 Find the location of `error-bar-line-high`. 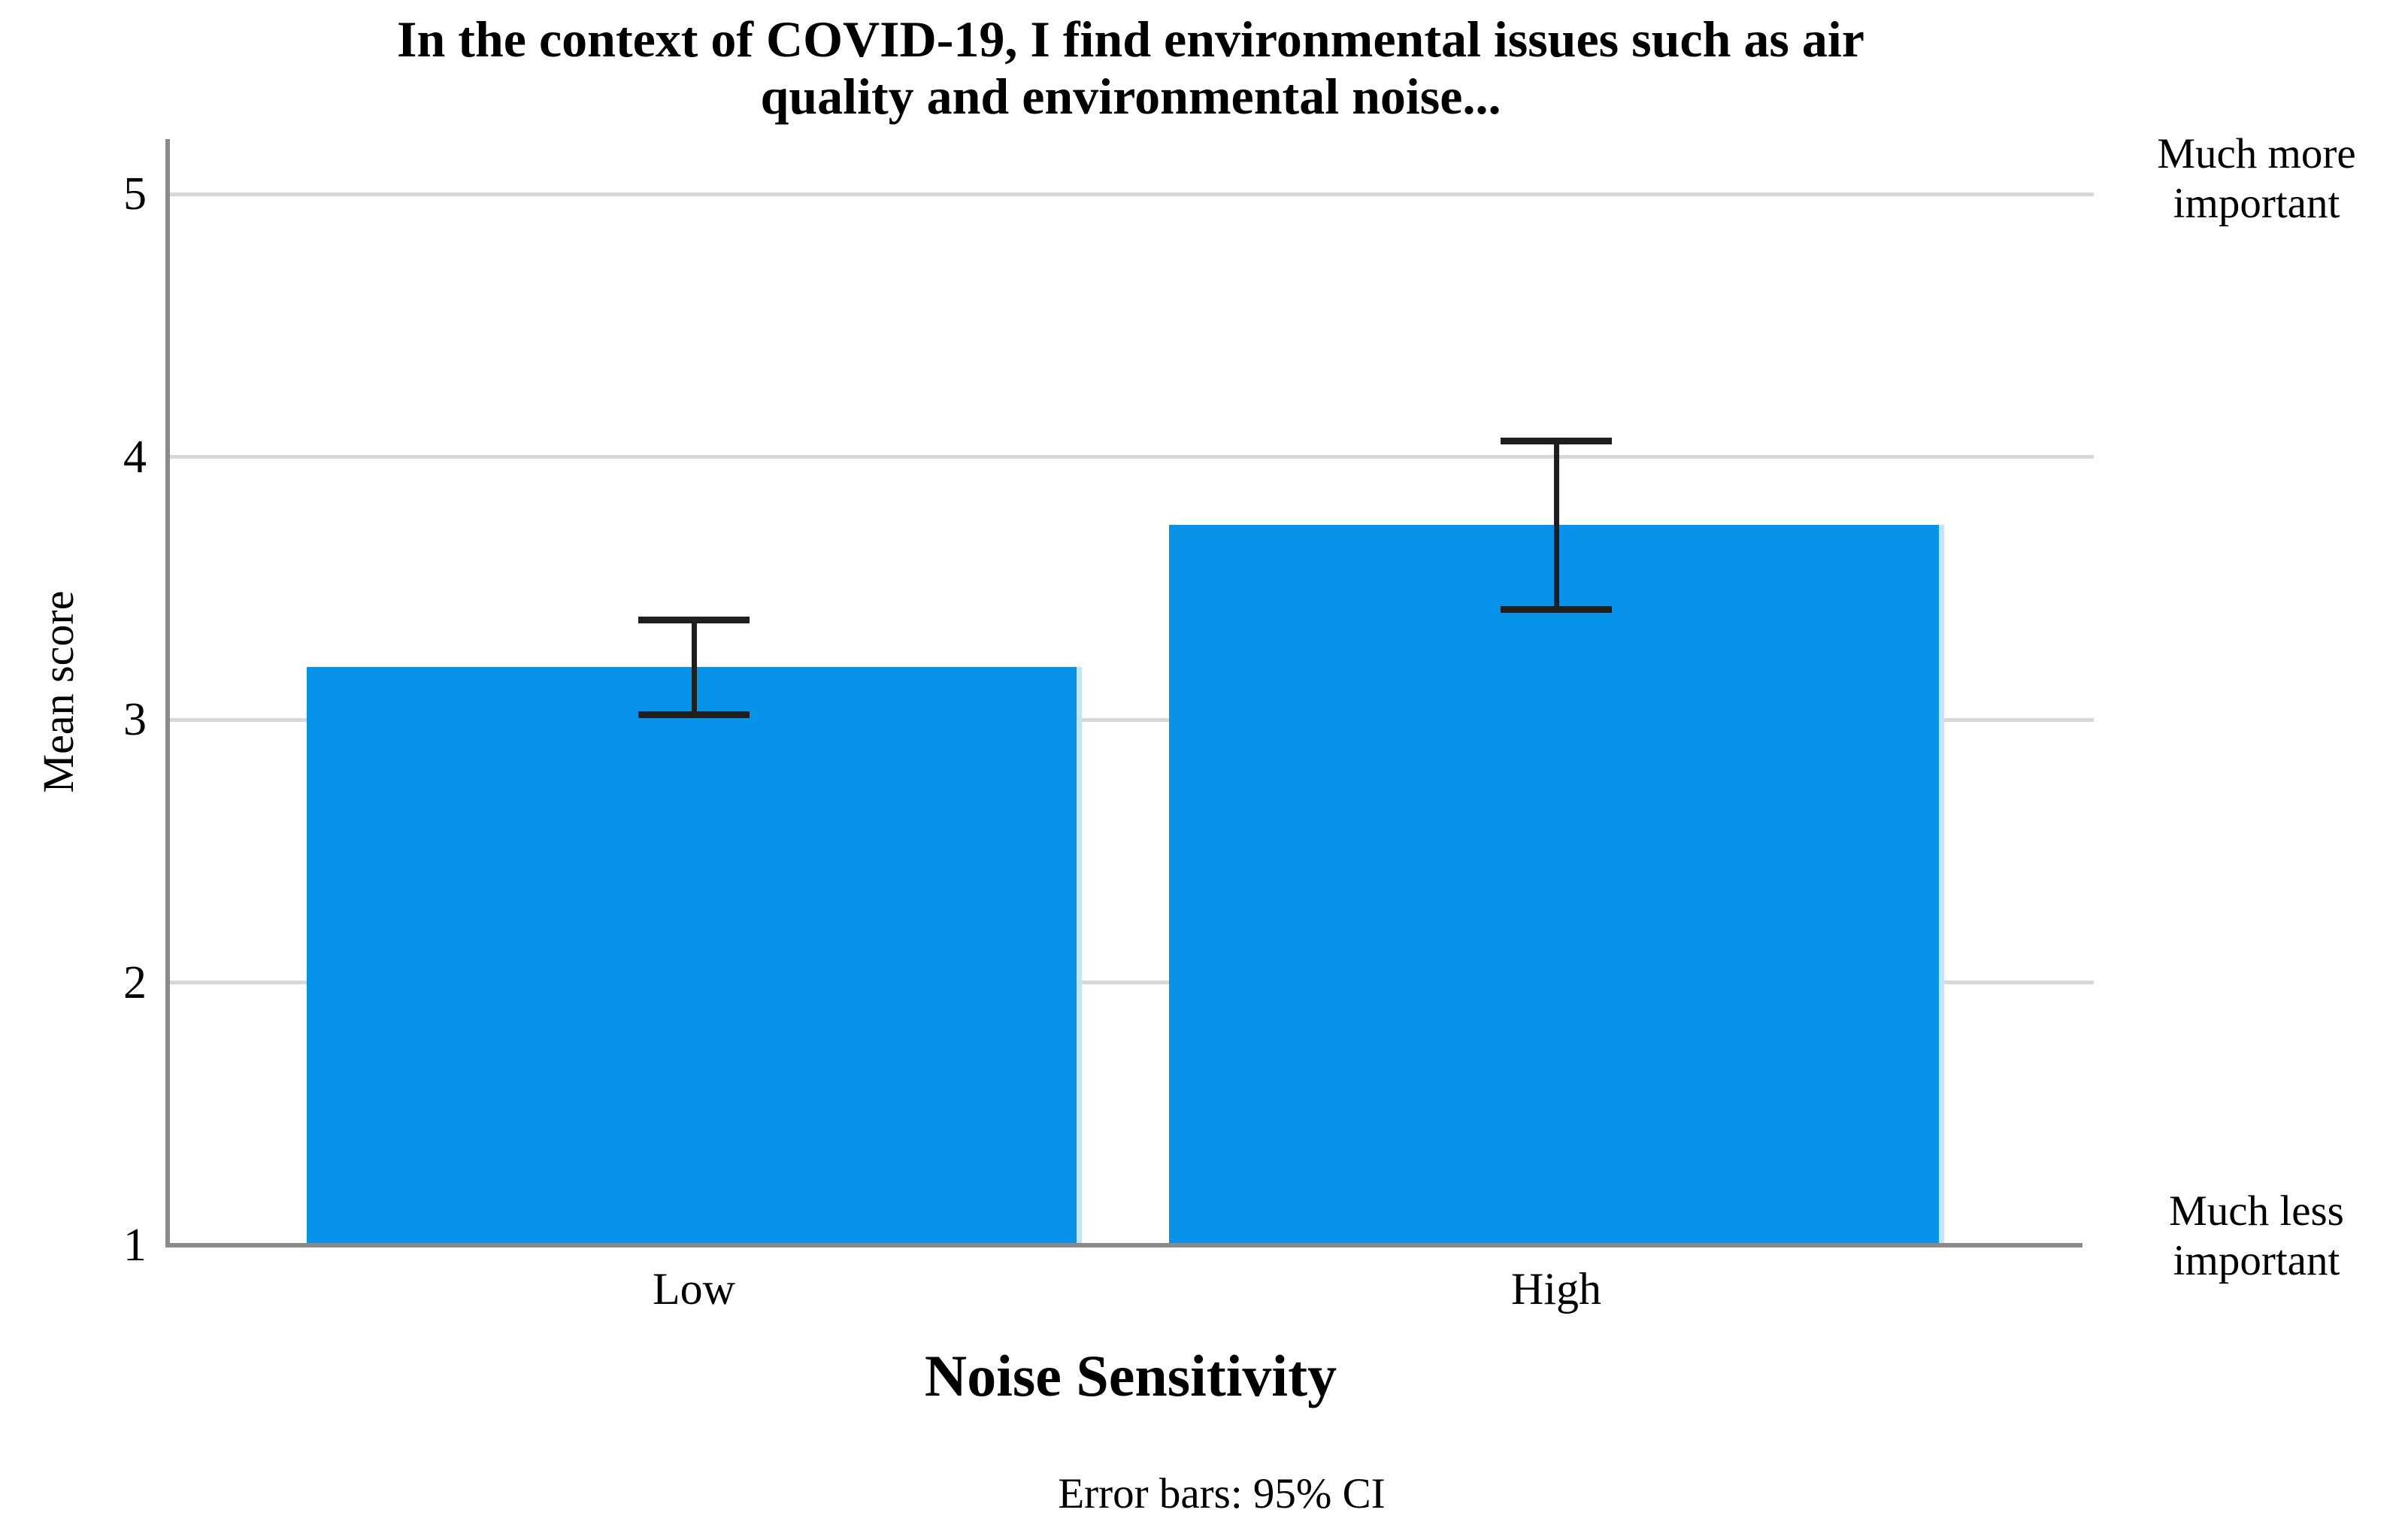

error-bar-line-high is located at coordinates (1556, 525).